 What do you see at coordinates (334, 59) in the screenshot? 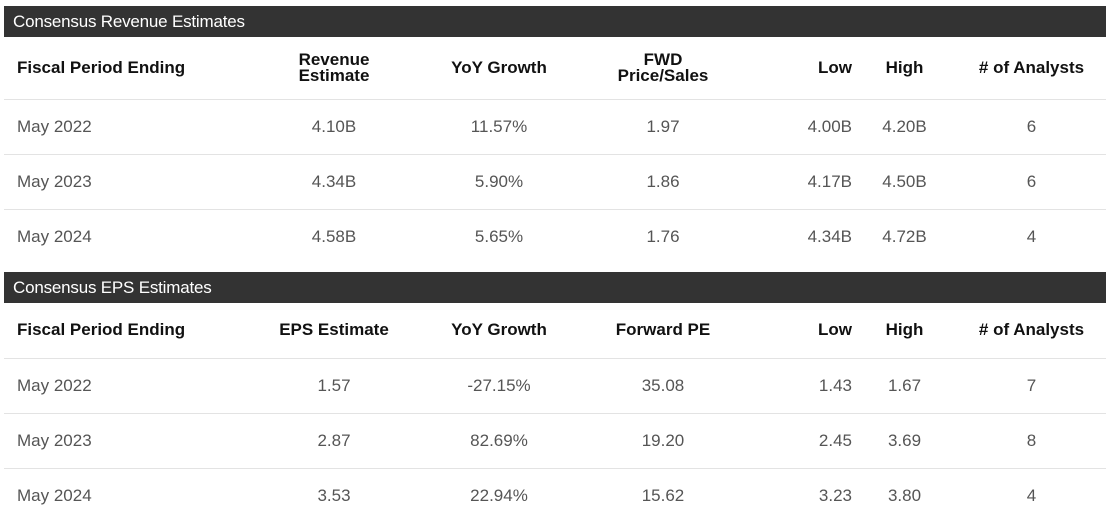
I see `col-header-label: Revenue` at bounding box center [334, 59].